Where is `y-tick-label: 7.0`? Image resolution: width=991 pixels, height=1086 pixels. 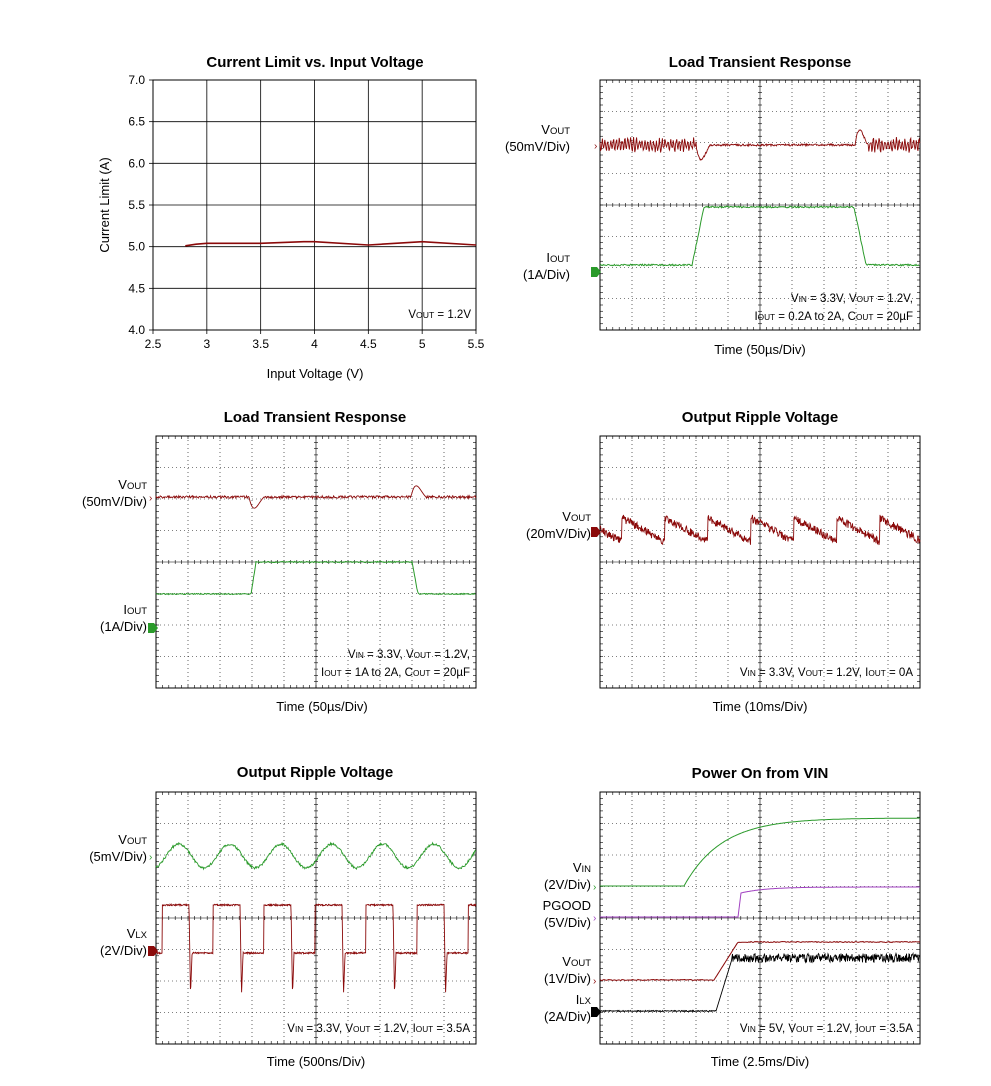 y-tick-label: 7.0 is located at coordinates (136, 80).